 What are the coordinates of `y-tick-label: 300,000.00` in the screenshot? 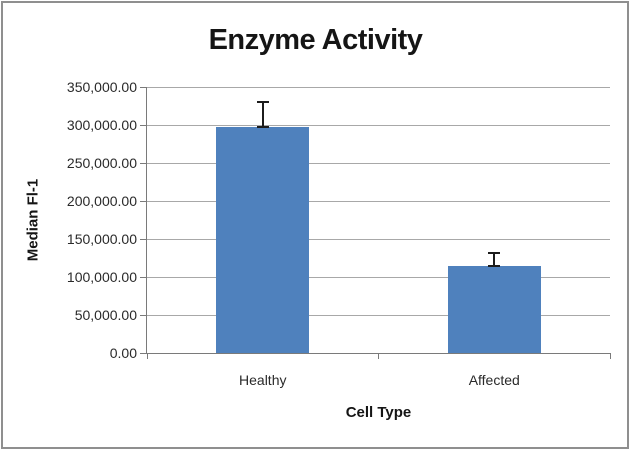 It's located at (101, 125).